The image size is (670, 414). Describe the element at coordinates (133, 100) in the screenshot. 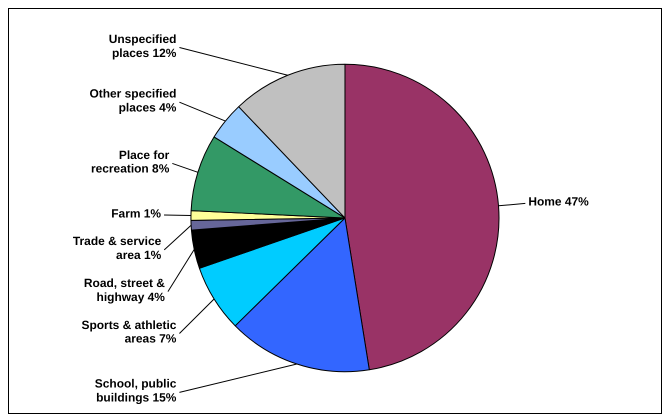

I see `slice-label: Other specified places 4%` at that location.